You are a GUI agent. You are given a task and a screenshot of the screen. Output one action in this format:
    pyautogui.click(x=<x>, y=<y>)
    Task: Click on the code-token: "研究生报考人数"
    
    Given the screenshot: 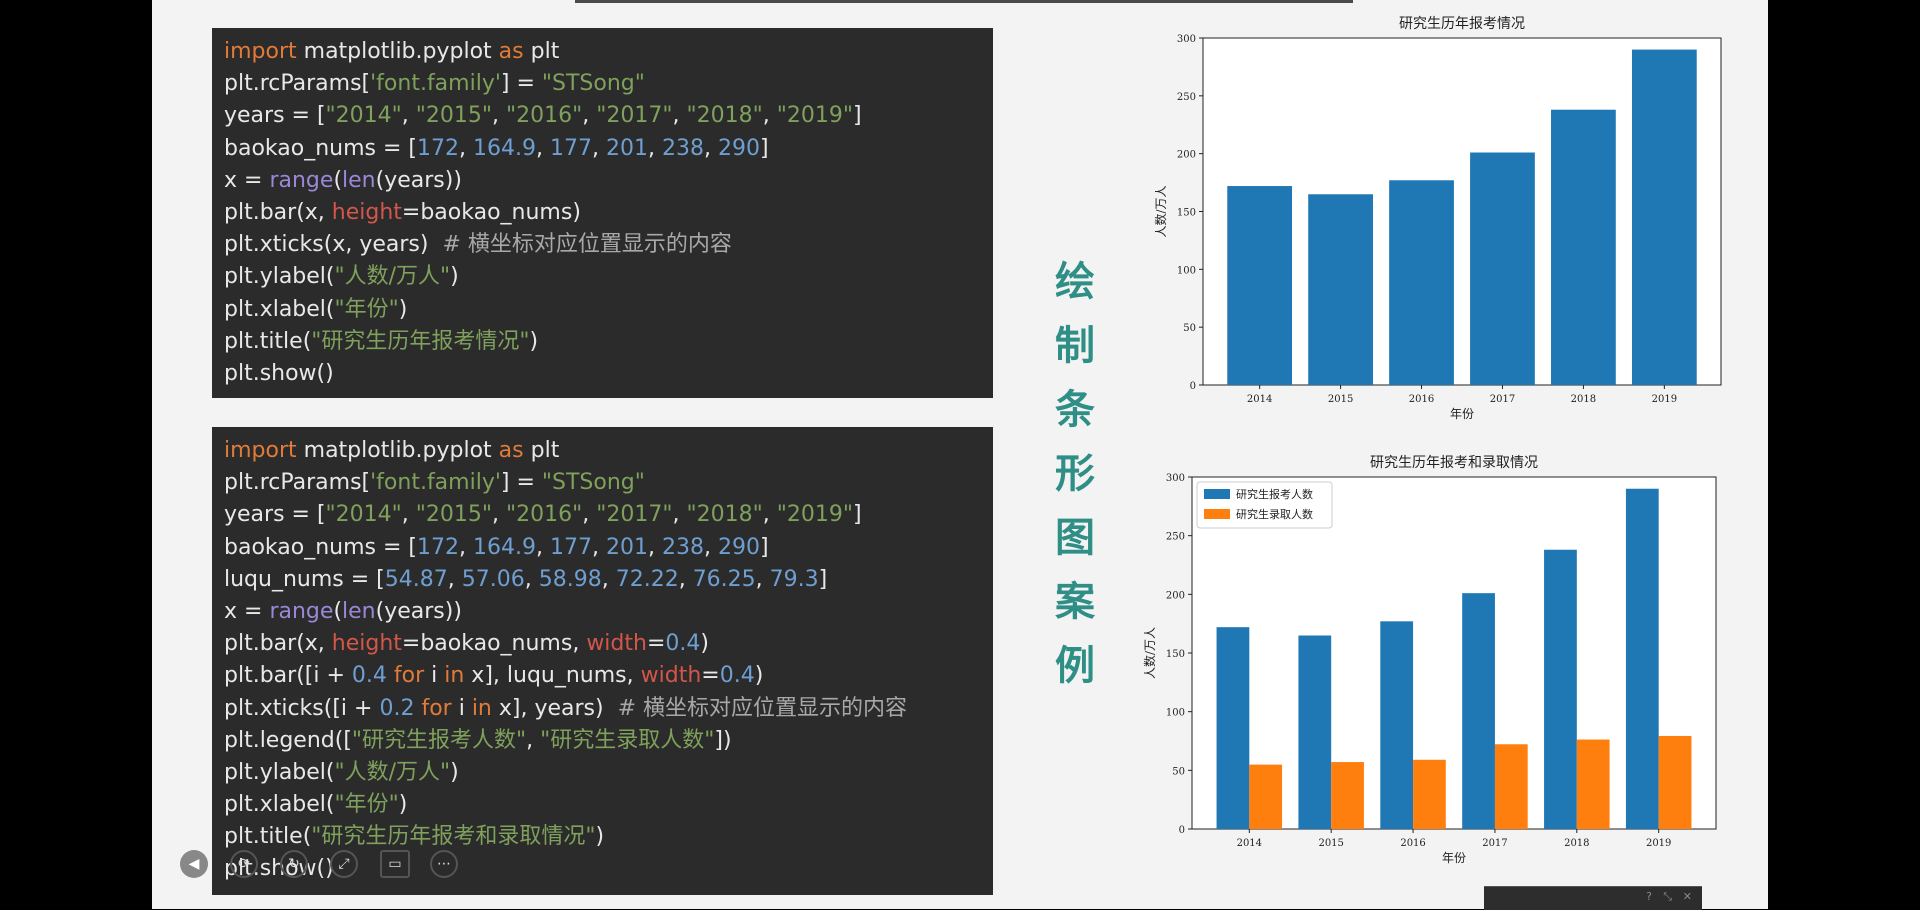 What is the action you would take?
    pyautogui.click(x=439, y=740)
    